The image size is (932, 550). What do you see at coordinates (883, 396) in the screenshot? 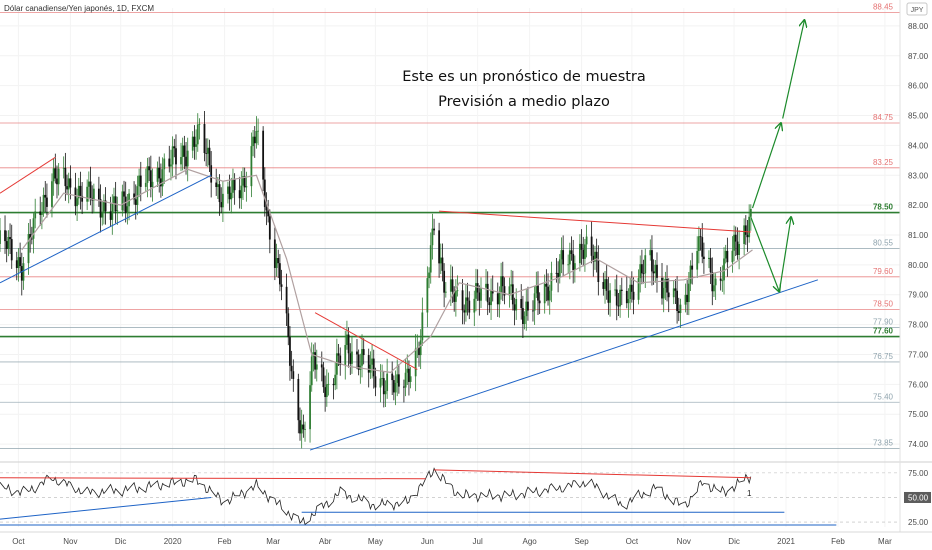
I see `level-label: 75.40` at bounding box center [883, 396].